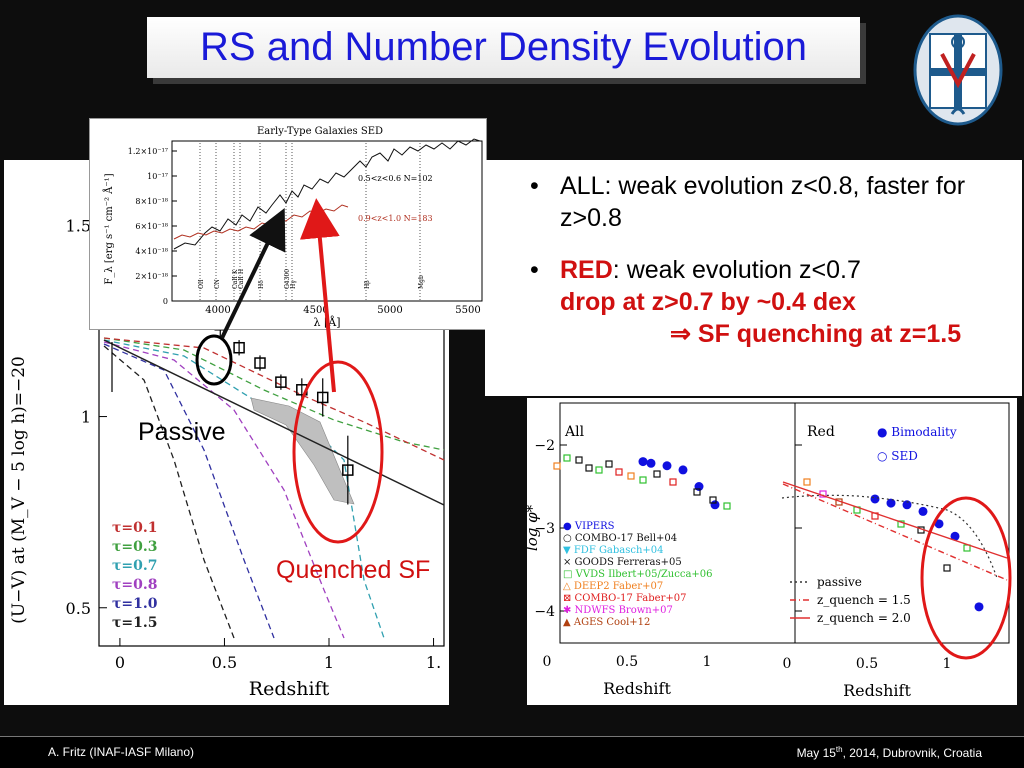  I want to click on fit-line, so click(274, 422).